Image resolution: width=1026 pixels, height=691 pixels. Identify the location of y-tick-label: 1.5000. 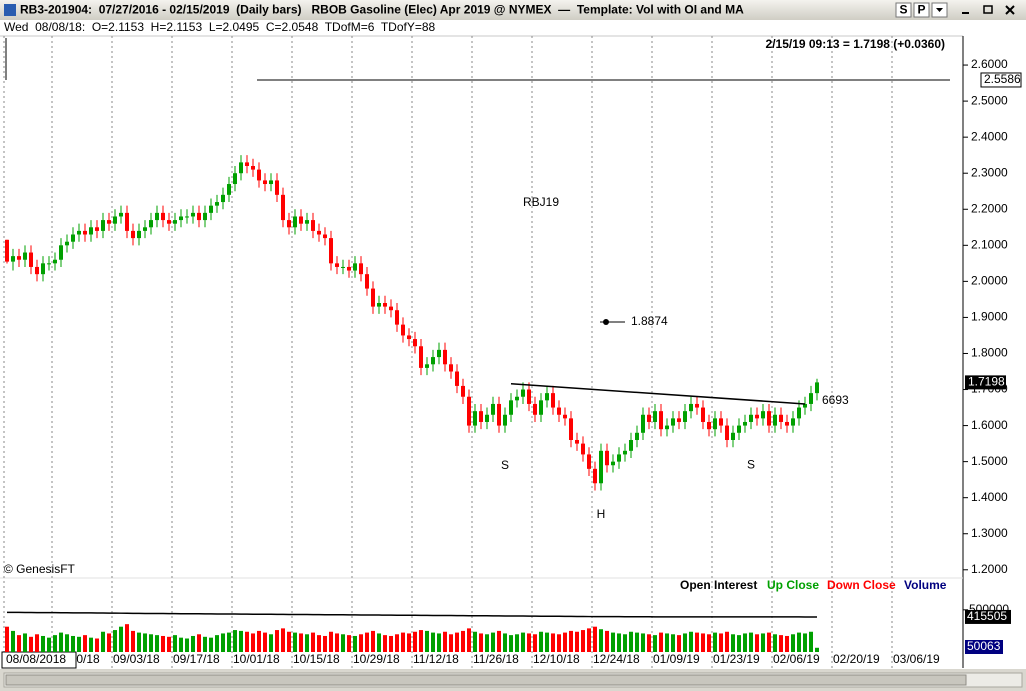
(989, 461).